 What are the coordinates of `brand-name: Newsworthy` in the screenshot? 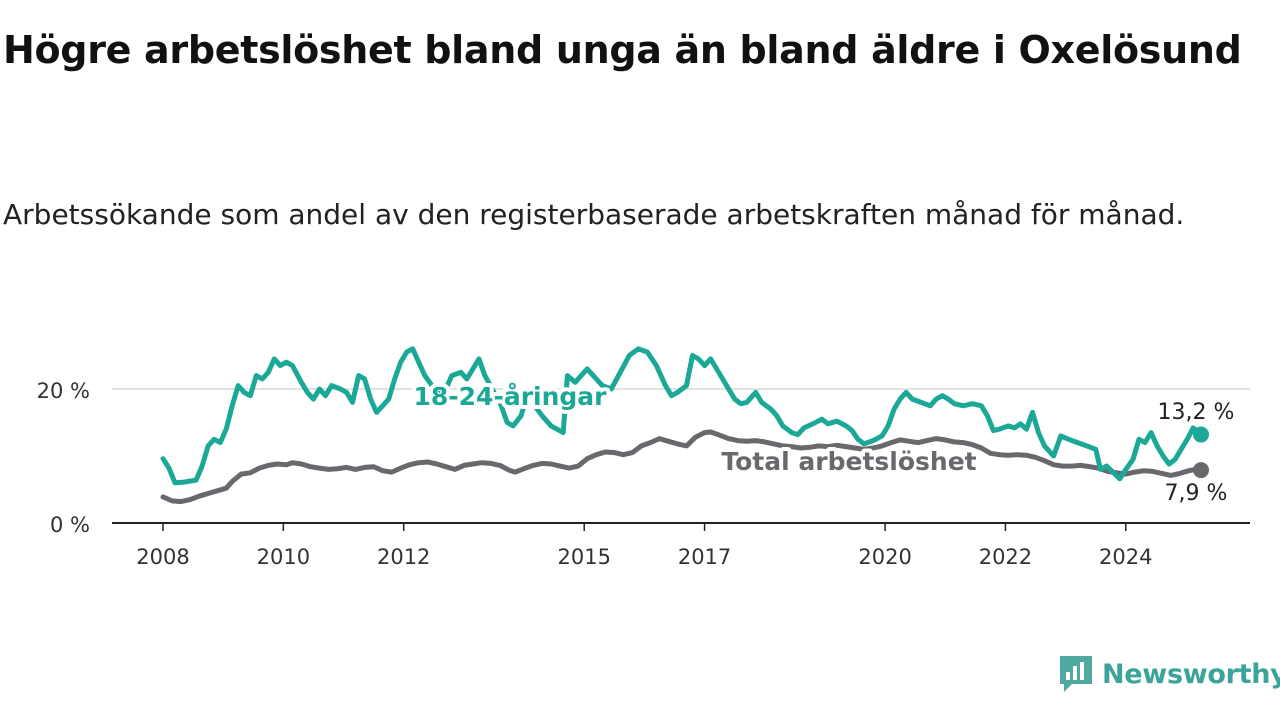 It's located at (1191, 674).